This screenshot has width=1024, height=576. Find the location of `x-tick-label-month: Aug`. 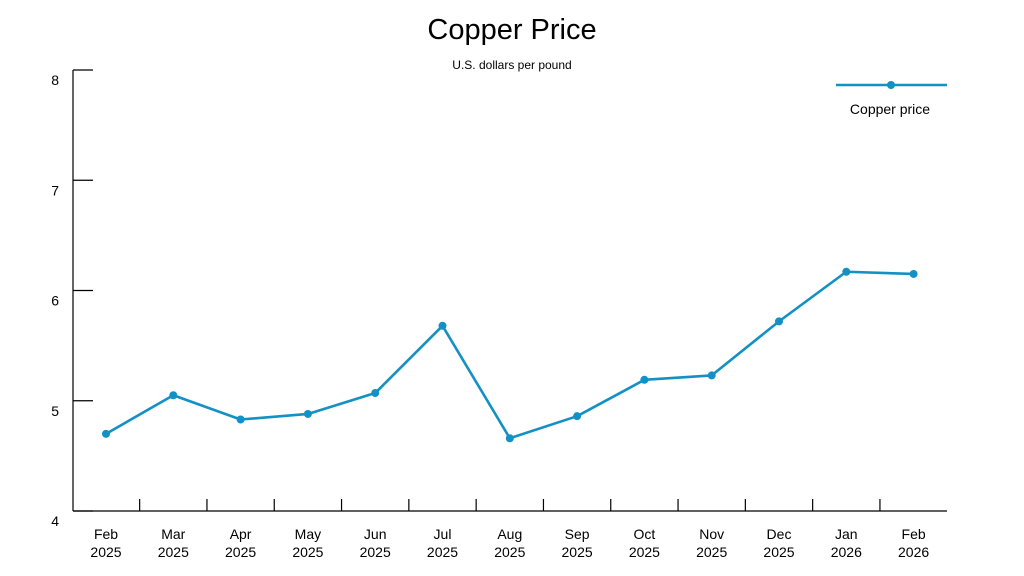

x-tick-label-month: Aug is located at coordinates (509, 534).